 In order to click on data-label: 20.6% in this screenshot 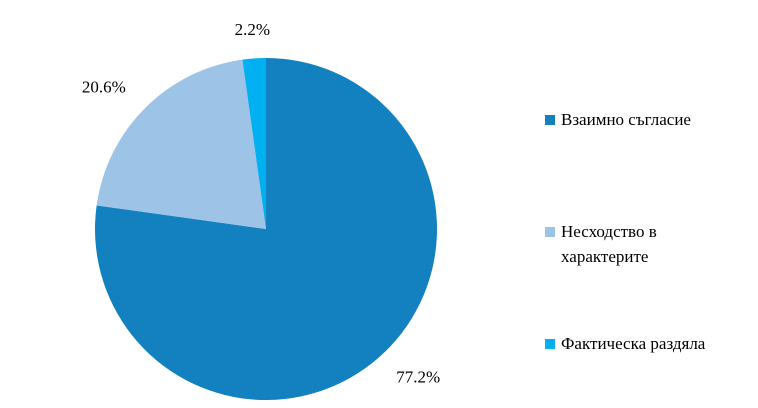, I will do `click(104, 87)`.